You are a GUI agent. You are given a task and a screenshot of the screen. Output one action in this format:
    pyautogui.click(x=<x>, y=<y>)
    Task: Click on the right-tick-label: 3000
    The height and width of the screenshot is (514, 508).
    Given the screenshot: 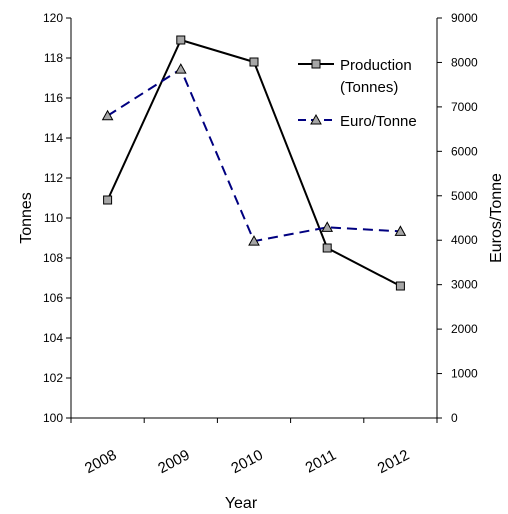 What is the action you would take?
    pyautogui.click(x=464, y=285)
    